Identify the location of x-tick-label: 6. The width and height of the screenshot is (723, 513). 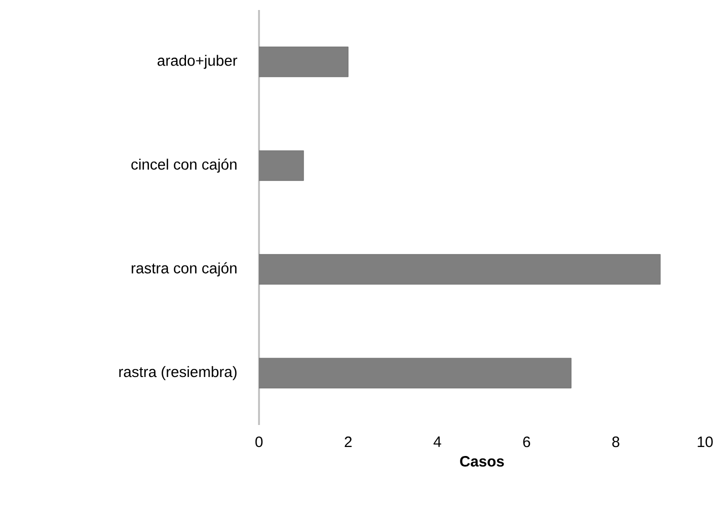
(526, 442).